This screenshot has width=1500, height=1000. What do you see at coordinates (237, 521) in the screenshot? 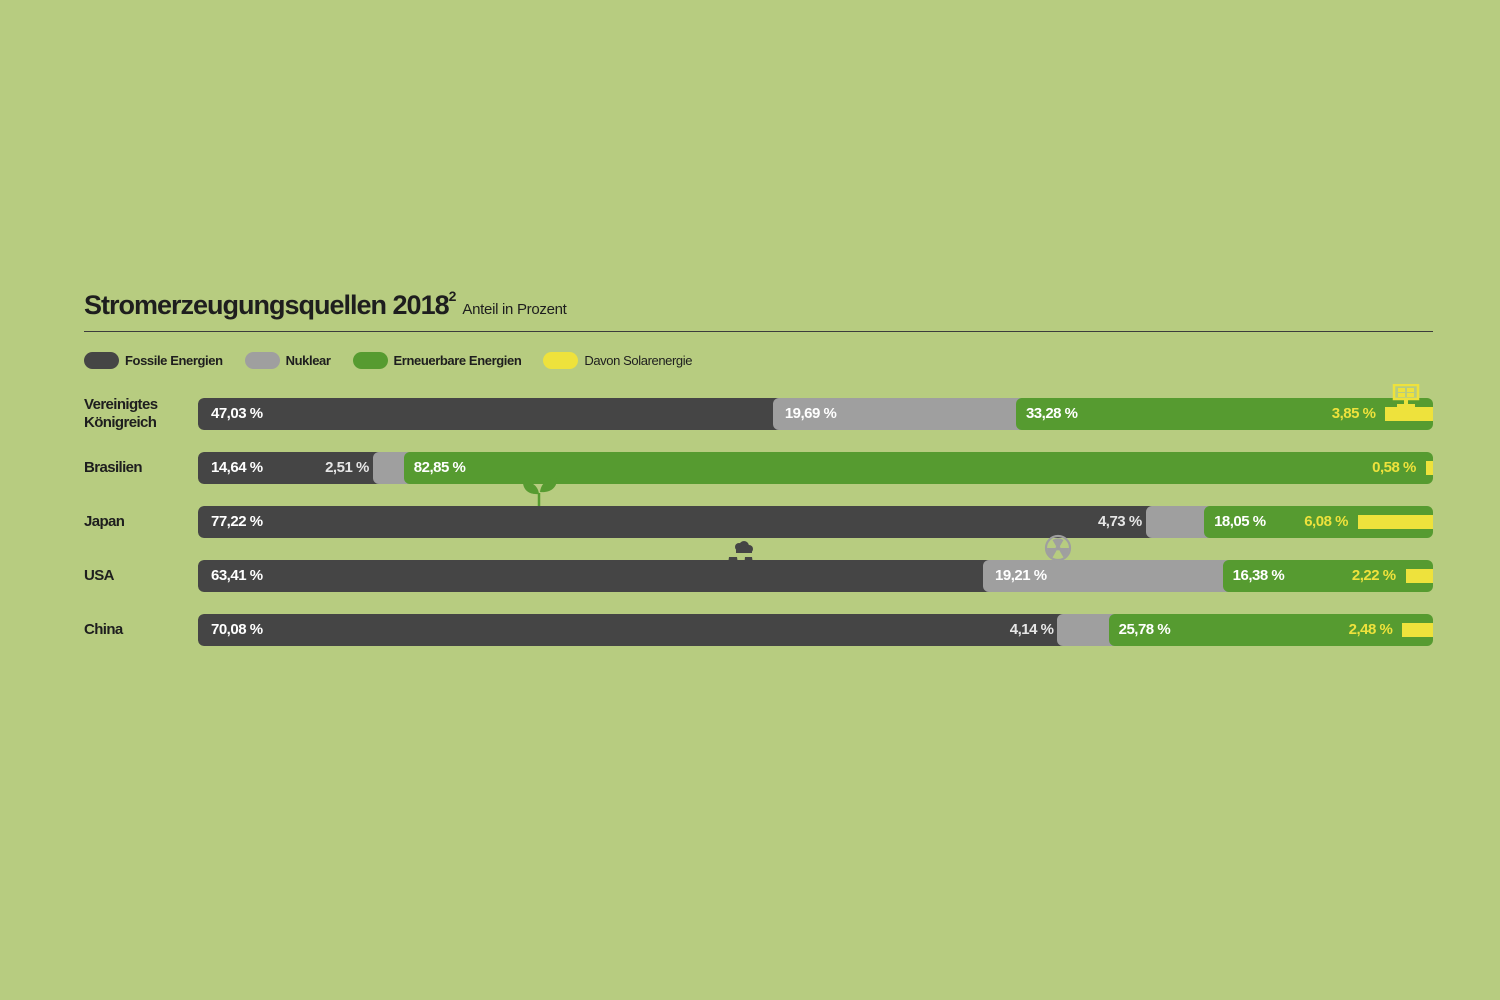
I see `value-label-fossil: 77,22 %` at bounding box center [237, 521].